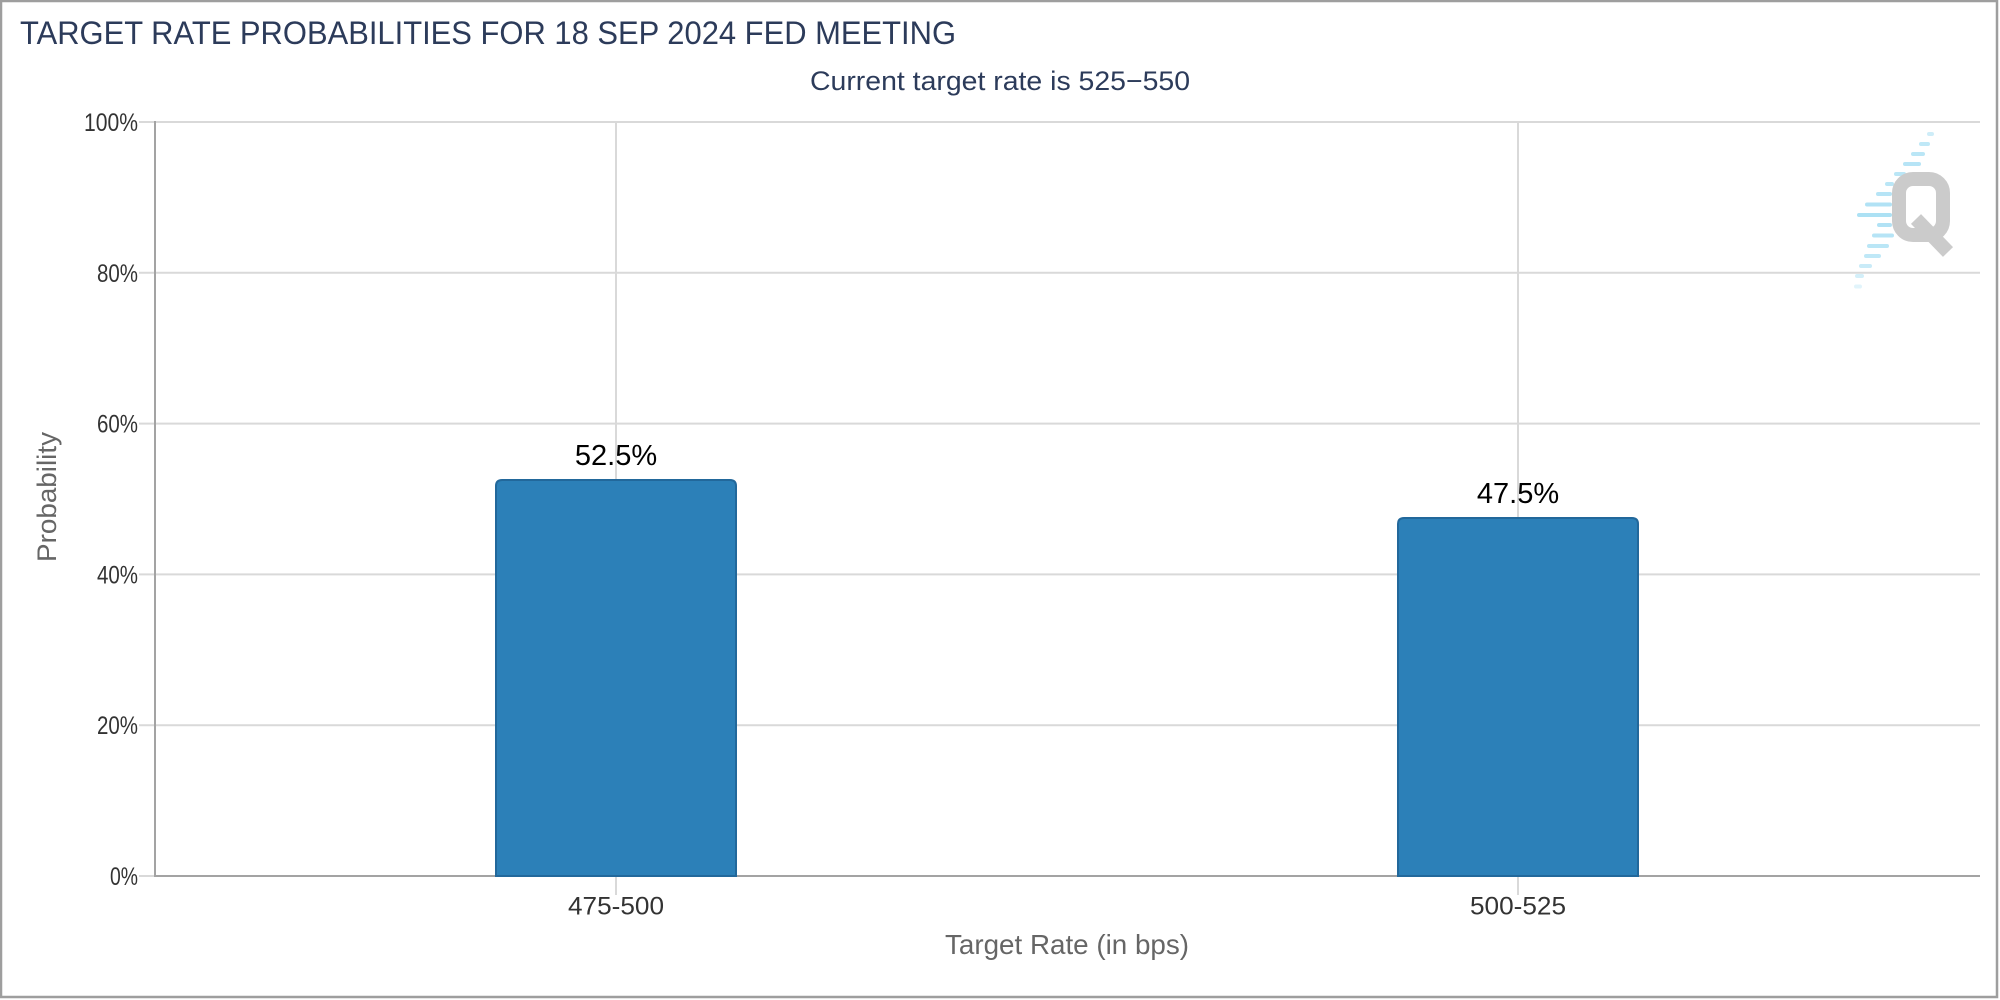 The height and width of the screenshot is (1000, 2000). I want to click on svg-text: 20%, so click(117, 726).